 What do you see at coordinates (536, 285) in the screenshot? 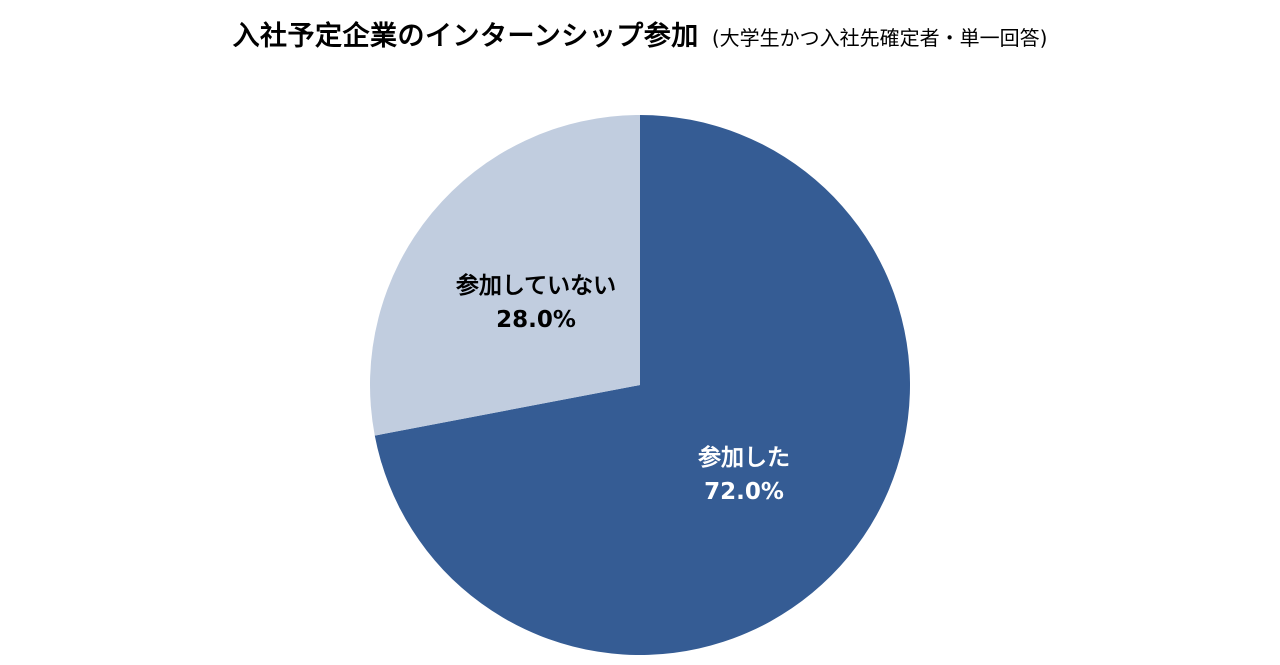
I see `slice-label-1: 参加していない` at bounding box center [536, 285].